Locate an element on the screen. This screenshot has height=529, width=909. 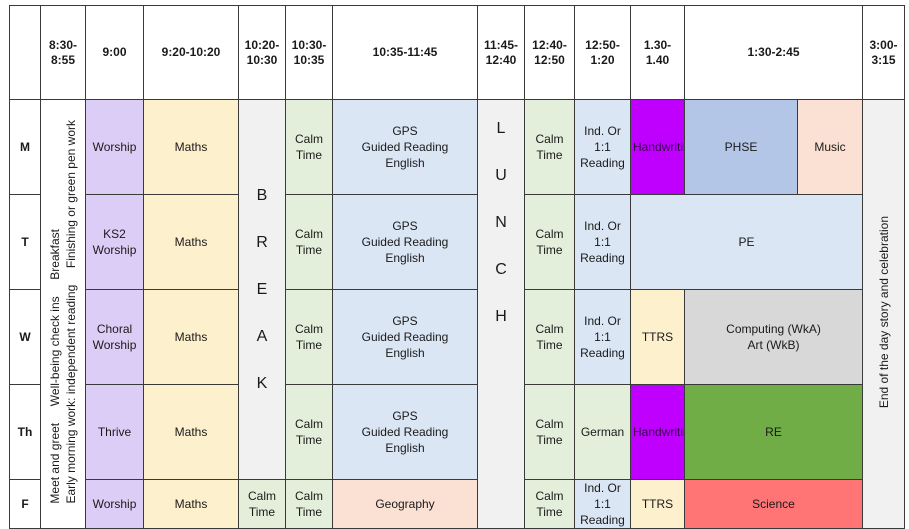
break-block: B R E A K is located at coordinates (262, 289).